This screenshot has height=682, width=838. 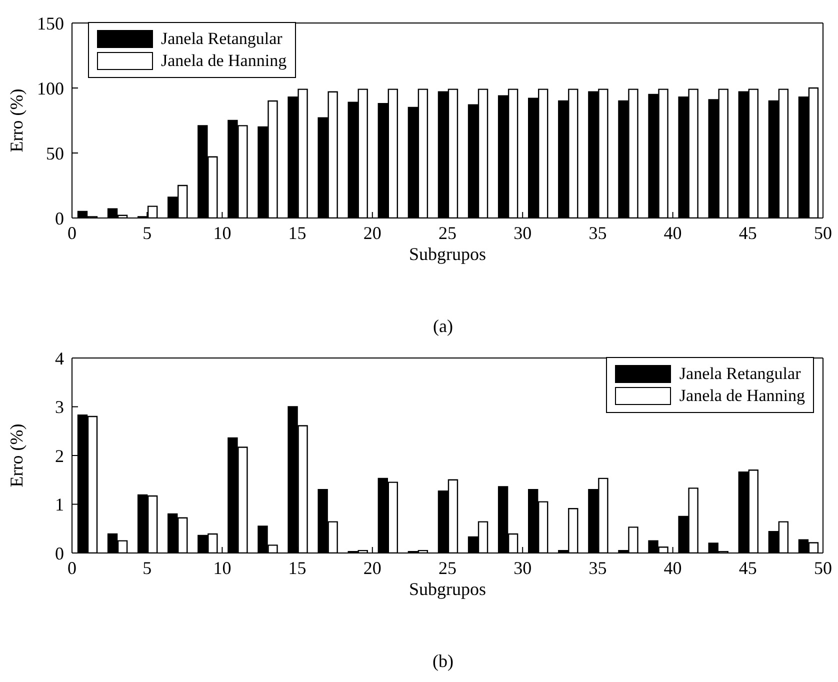 I want to click on y-tick-label: 150, so click(x=50, y=23).